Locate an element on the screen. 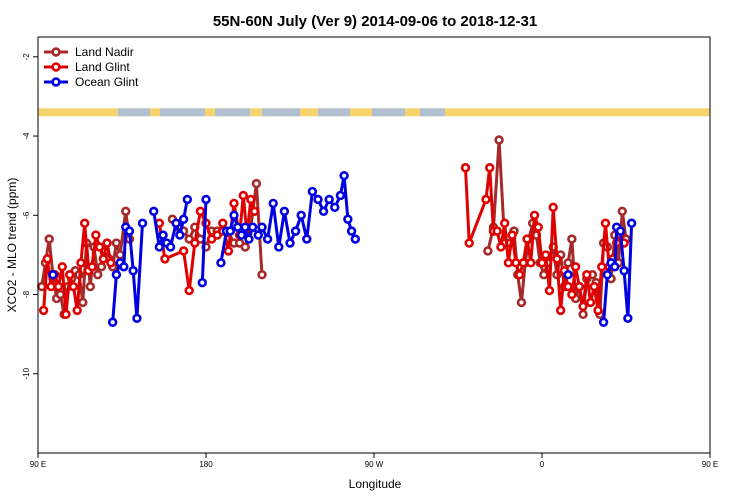  land-ocean-strip is located at coordinates (374, 112).